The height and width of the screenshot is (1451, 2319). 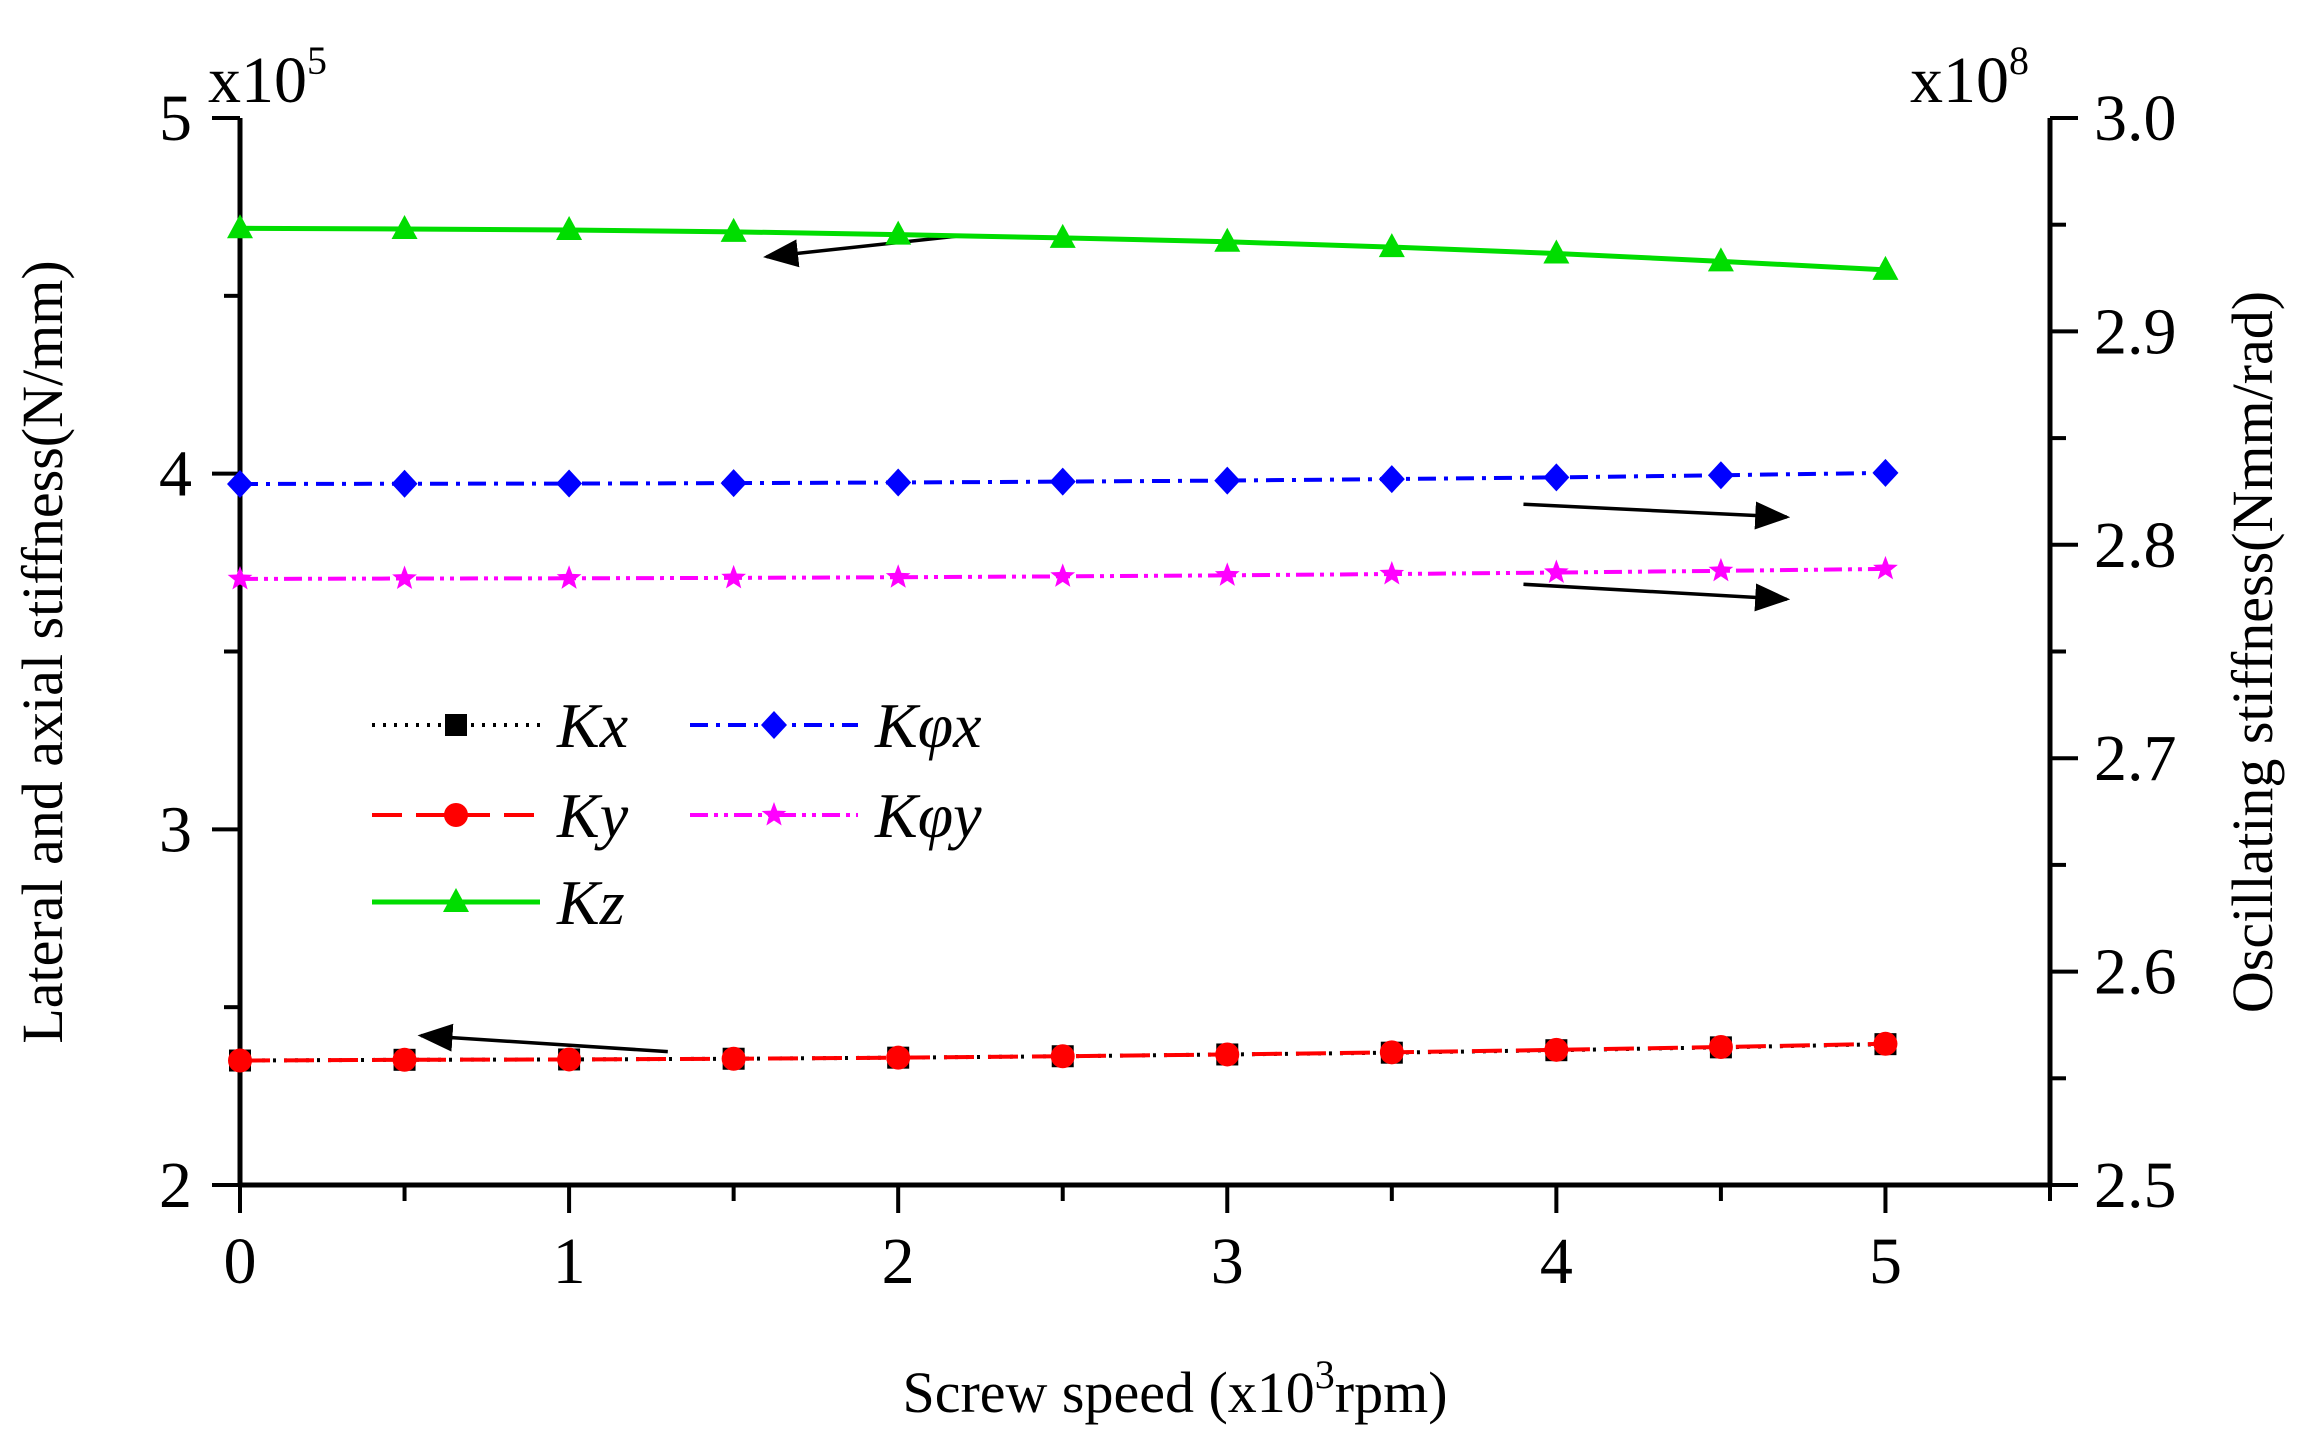 I want to click on right-tick-label: 2.7, so click(x=2135, y=758).